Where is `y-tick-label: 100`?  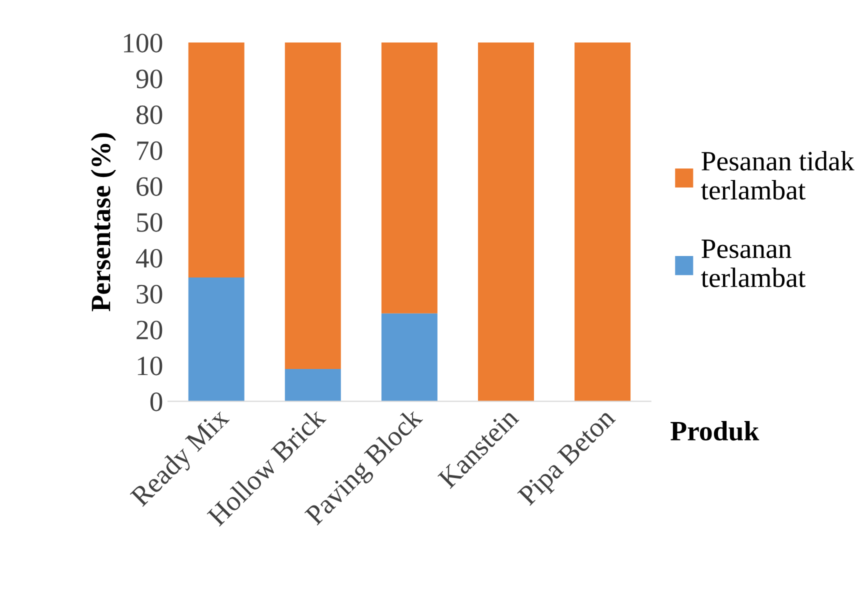 y-tick-label: 100 is located at coordinates (143, 43).